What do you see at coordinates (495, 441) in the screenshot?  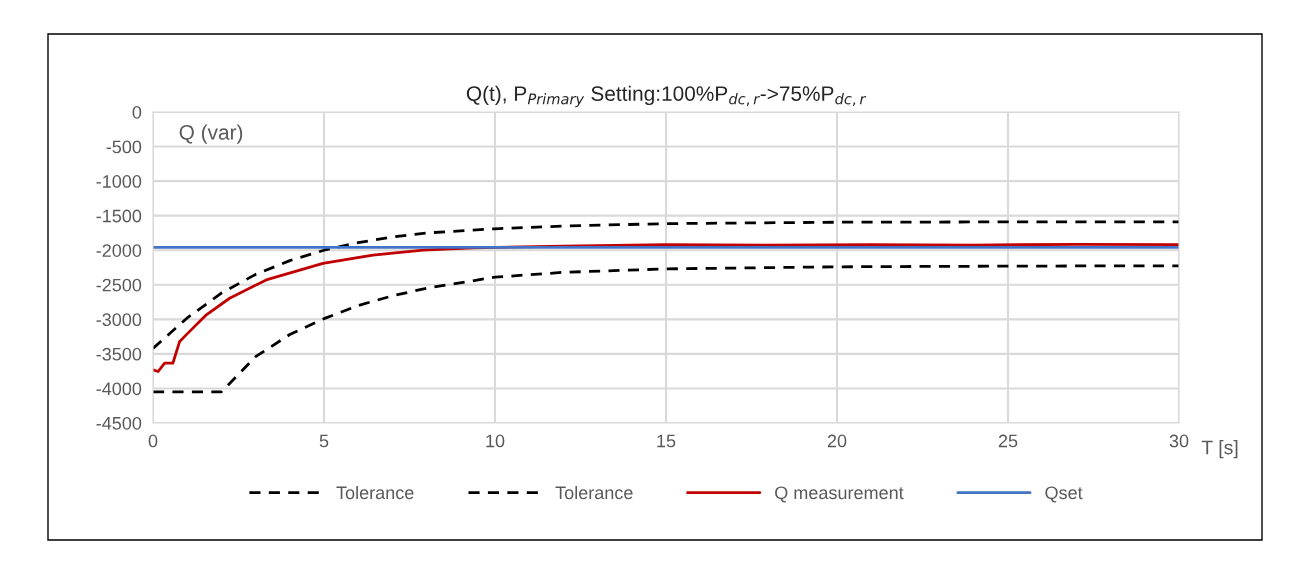 I see `x-tick-label: 10` at bounding box center [495, 441].